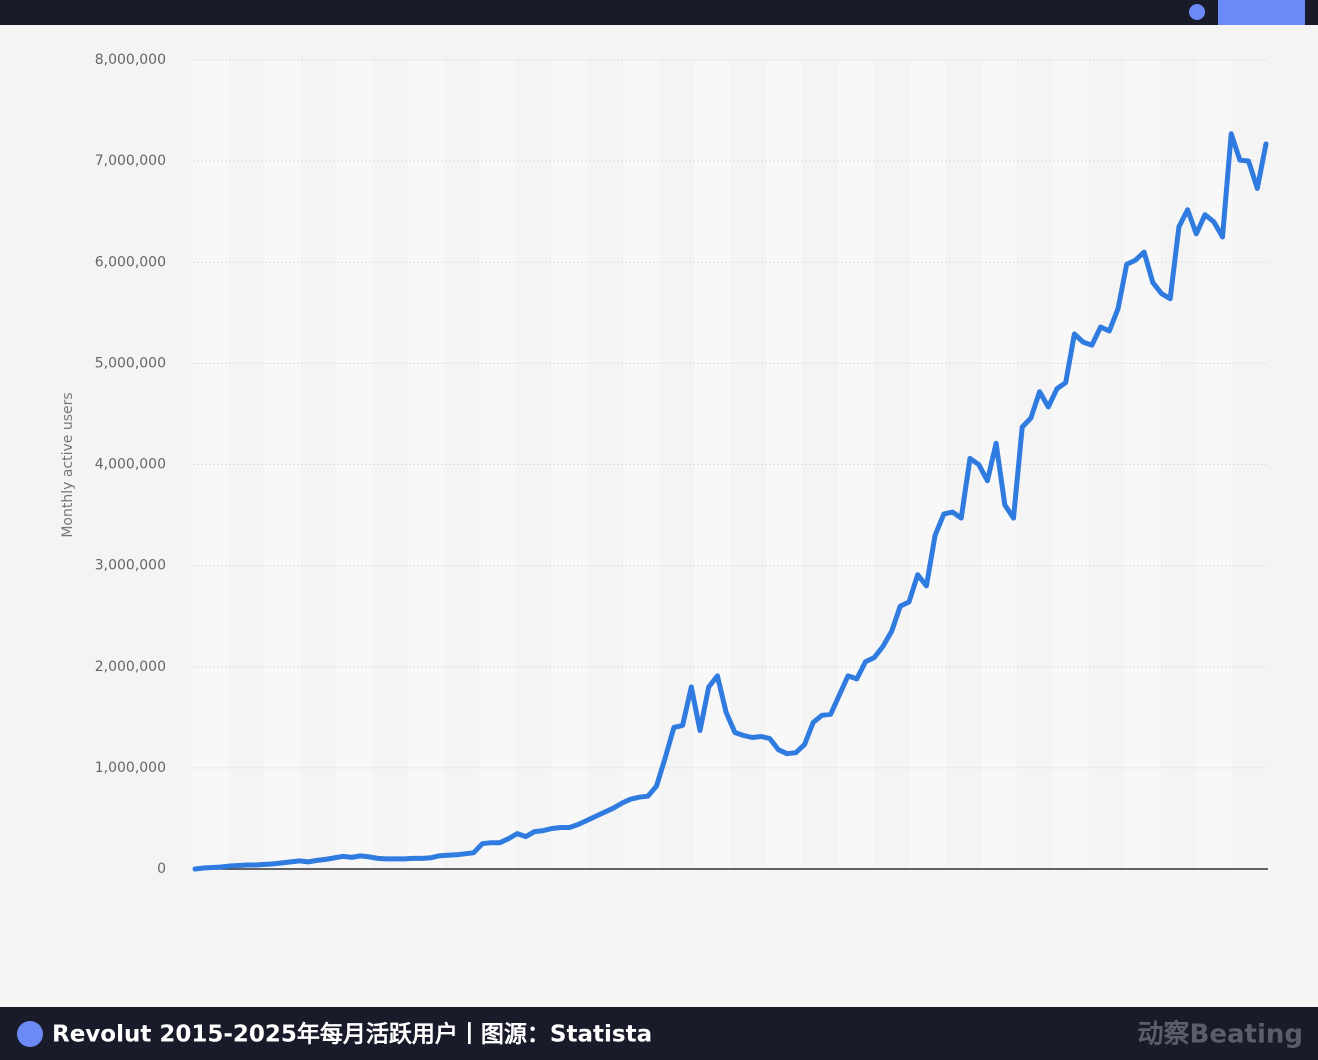 This screenshot has width=1318, height=1060. What do you see at coordinates (161, 869) in the screenshot?
I see `y-tick-label: 0` at bounding box center [161, 869].